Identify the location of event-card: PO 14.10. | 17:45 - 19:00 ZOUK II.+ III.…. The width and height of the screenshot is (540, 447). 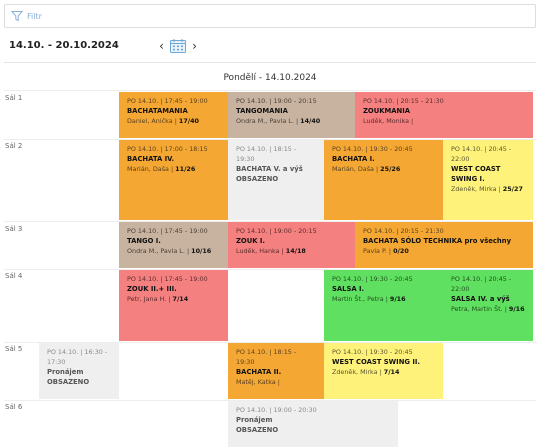
(173, 305).